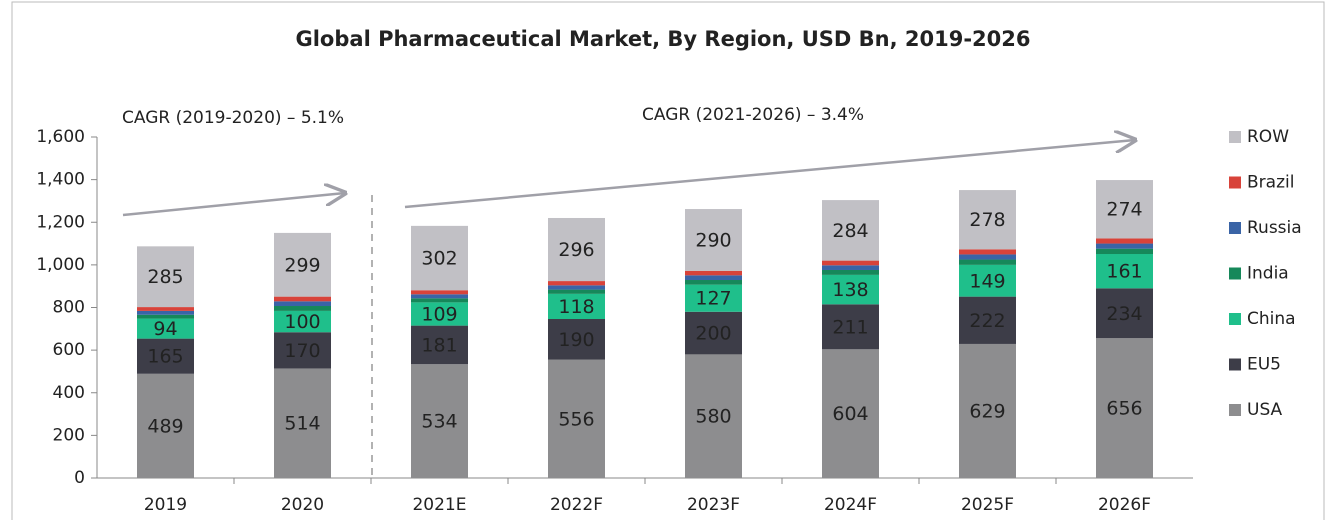  I want to click on data-label: 100, so click(302, 322).